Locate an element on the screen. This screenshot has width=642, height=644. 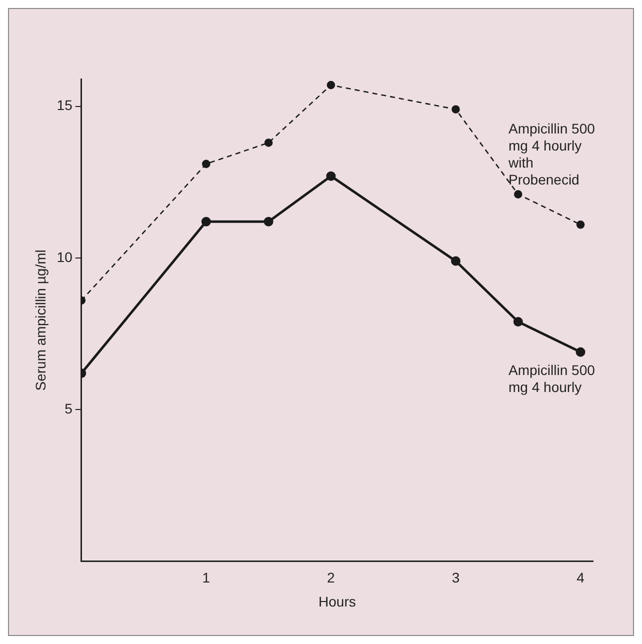
y-axis-title: Serum ampicillin µg/ml is located at coordinates (40, 320).